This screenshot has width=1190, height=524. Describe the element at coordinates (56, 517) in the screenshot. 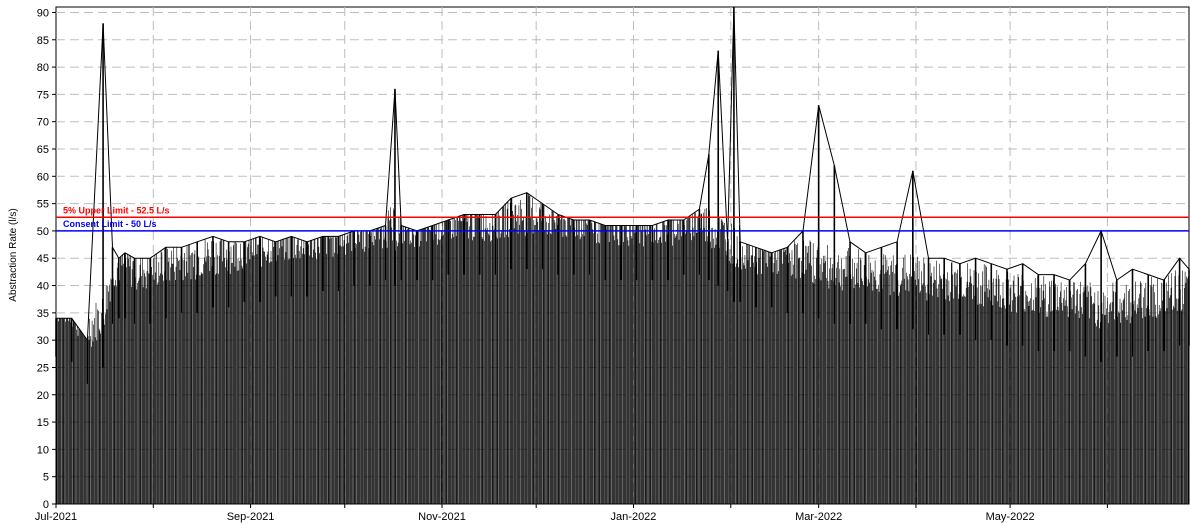

I see `x-tick-label: Jul-2021` at that location.